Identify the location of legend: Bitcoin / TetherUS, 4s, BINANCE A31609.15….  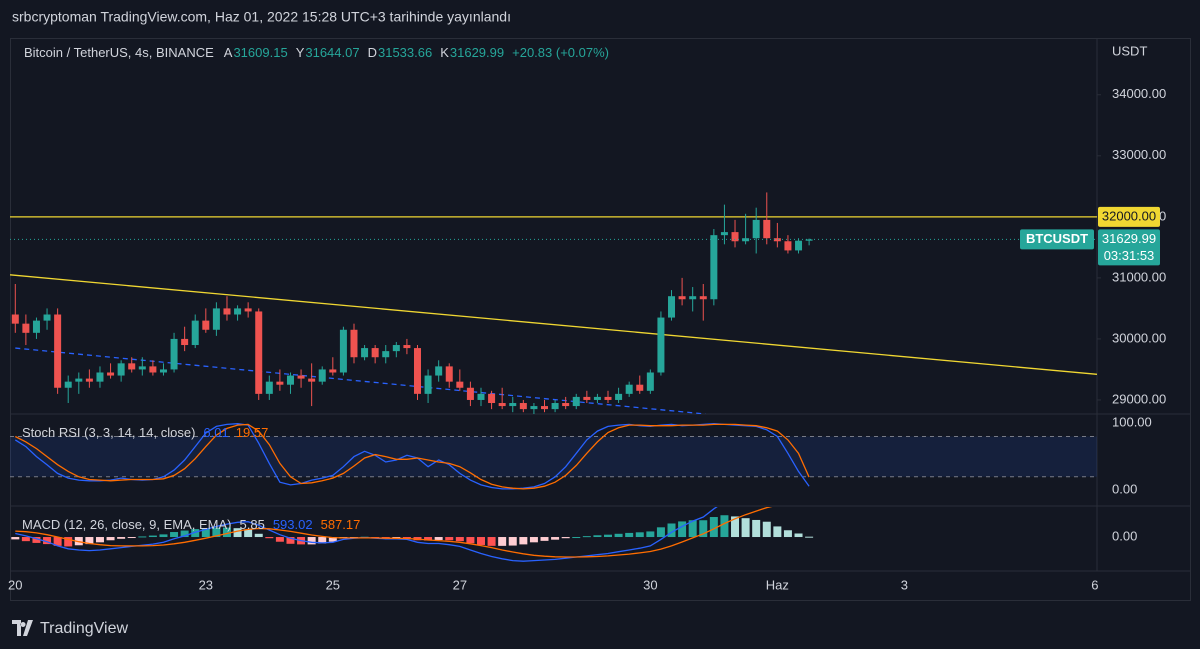
(316, 52).